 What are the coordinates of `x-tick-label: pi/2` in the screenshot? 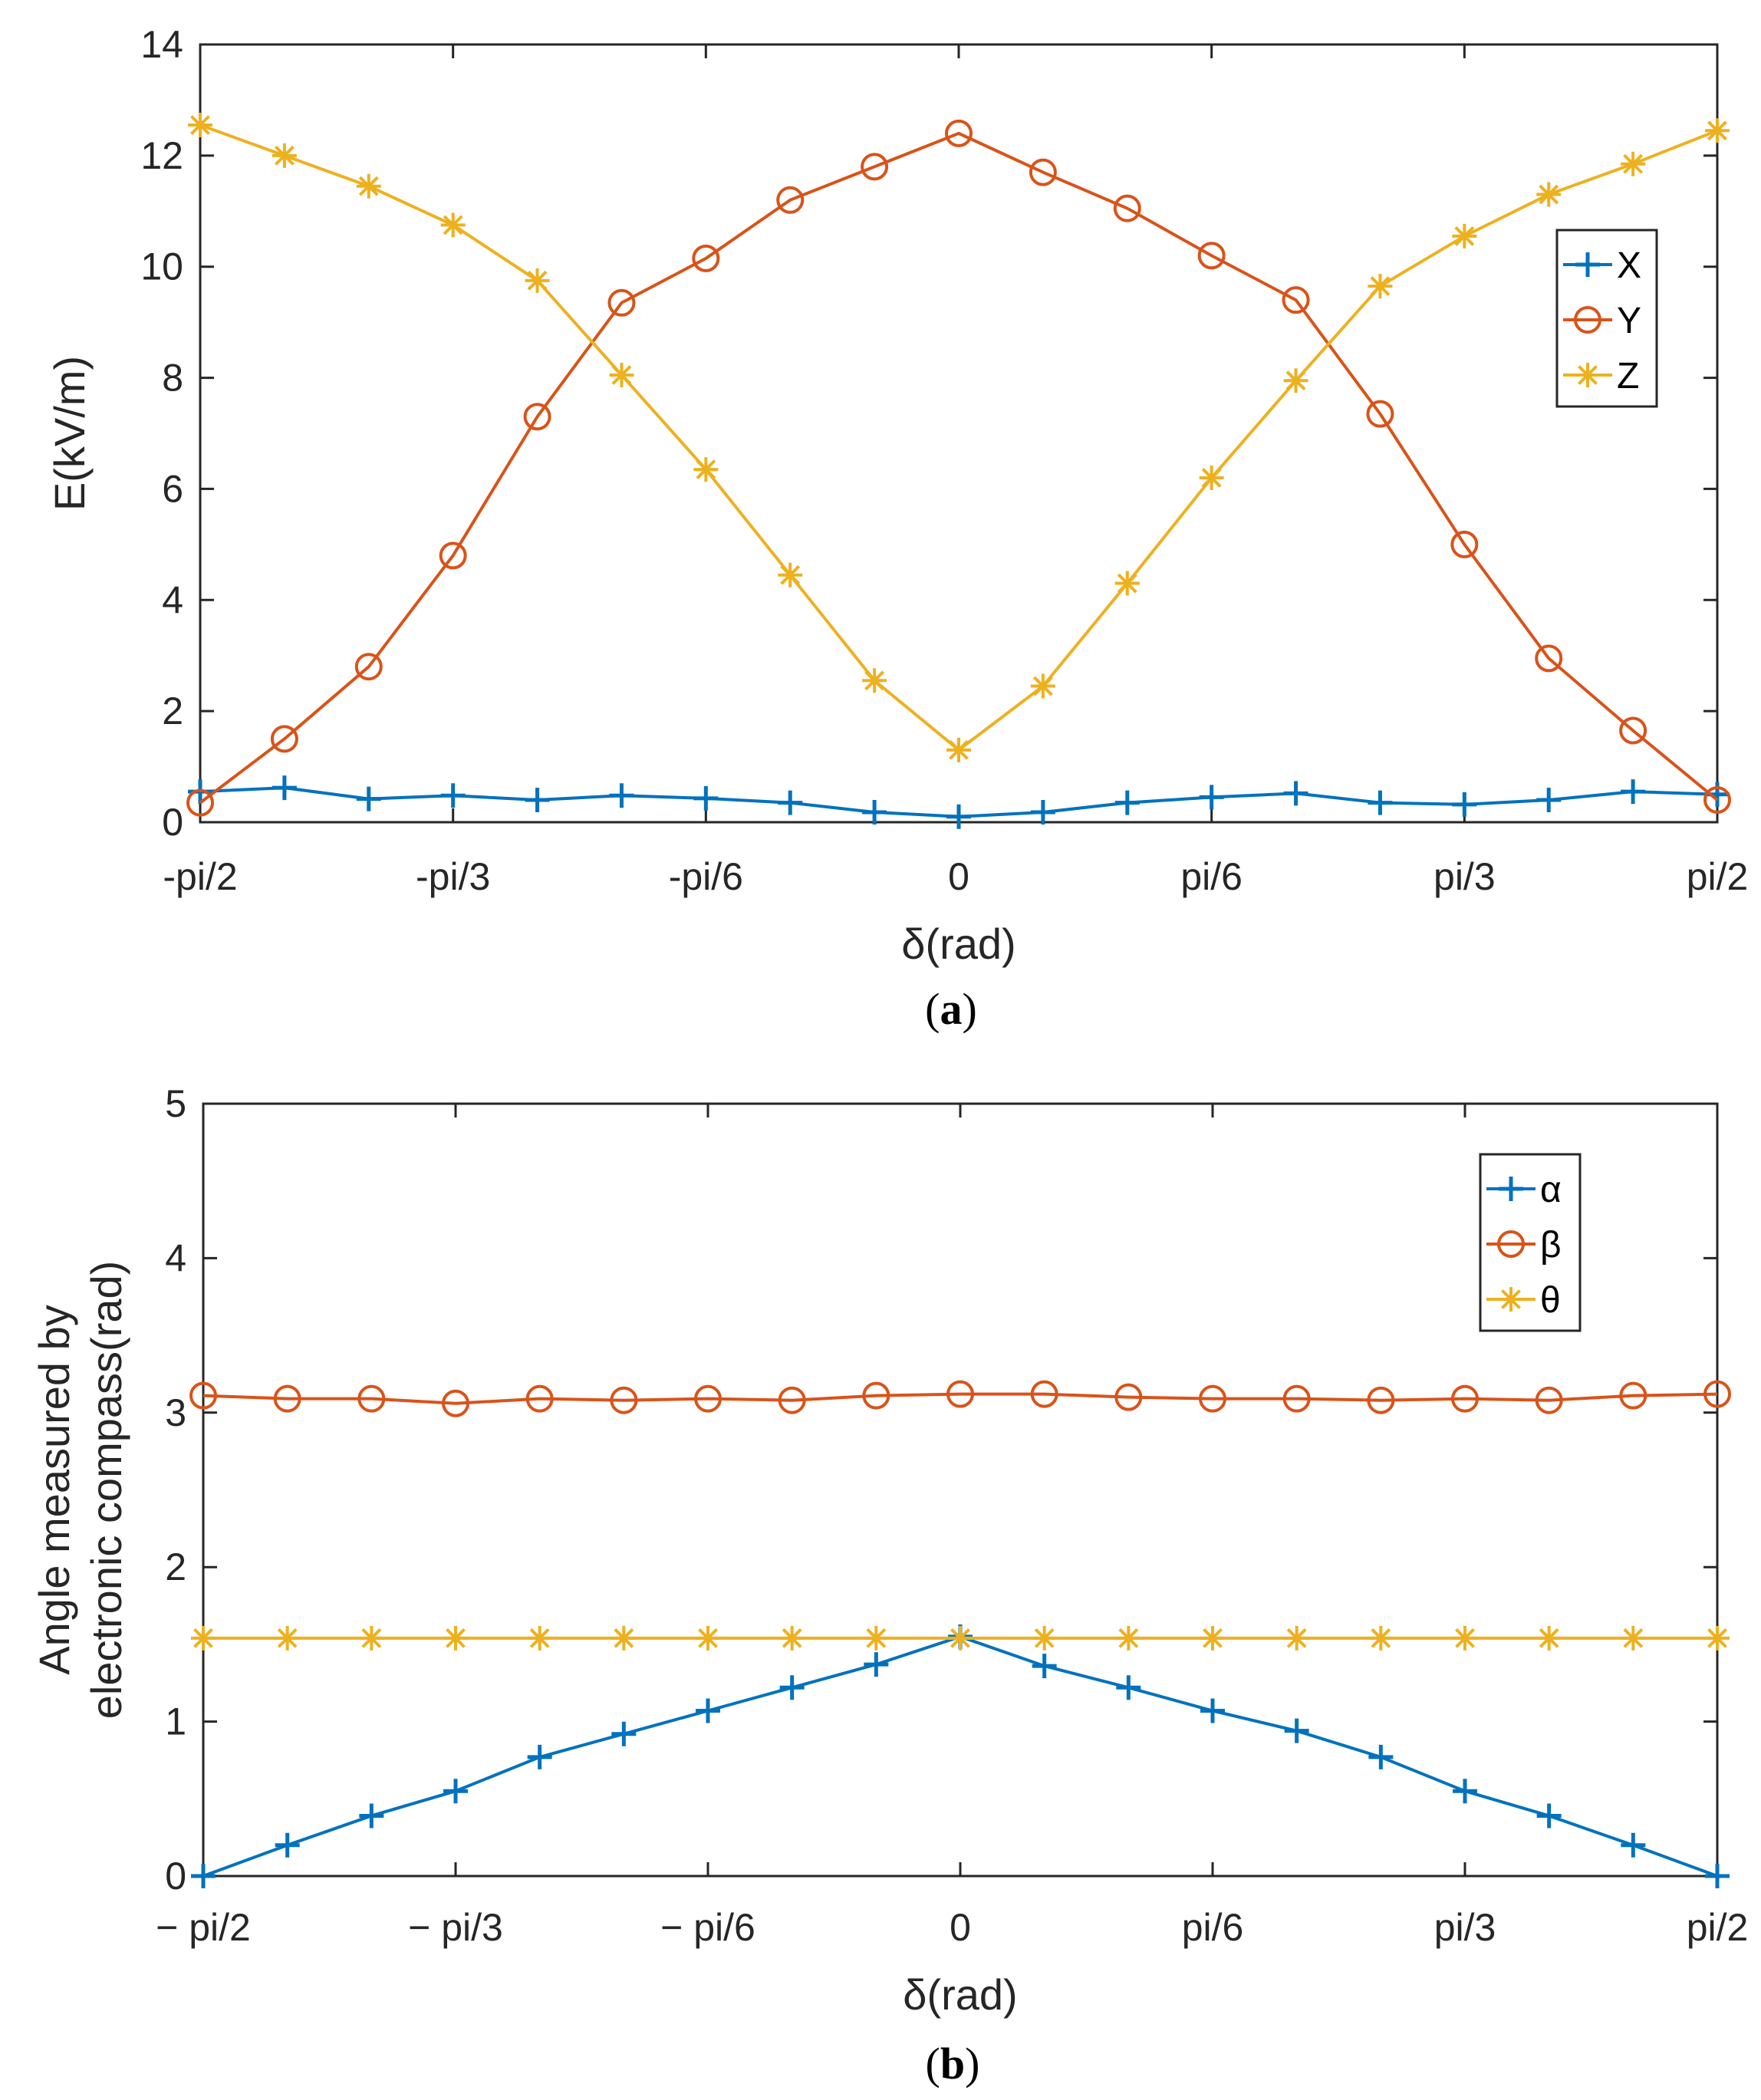 It's located at (1718, 1927).